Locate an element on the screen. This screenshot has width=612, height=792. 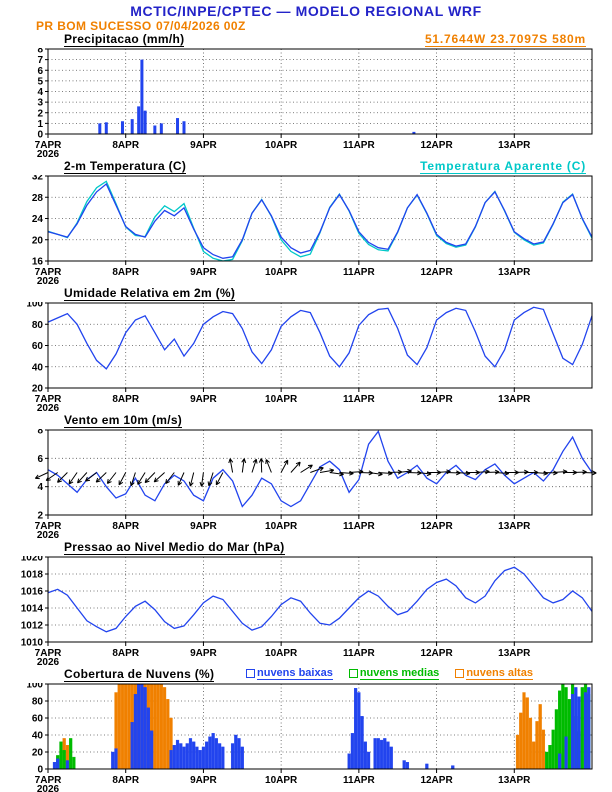
svg-text: 3 is located at coordinates (40, 103).